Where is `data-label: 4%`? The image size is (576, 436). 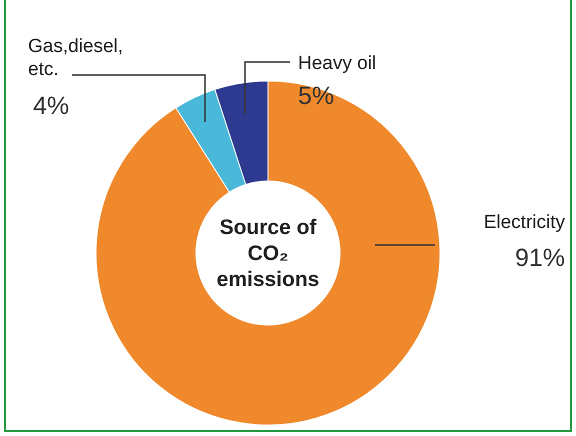
data-label: 4% is located at coordinates (51, 106).